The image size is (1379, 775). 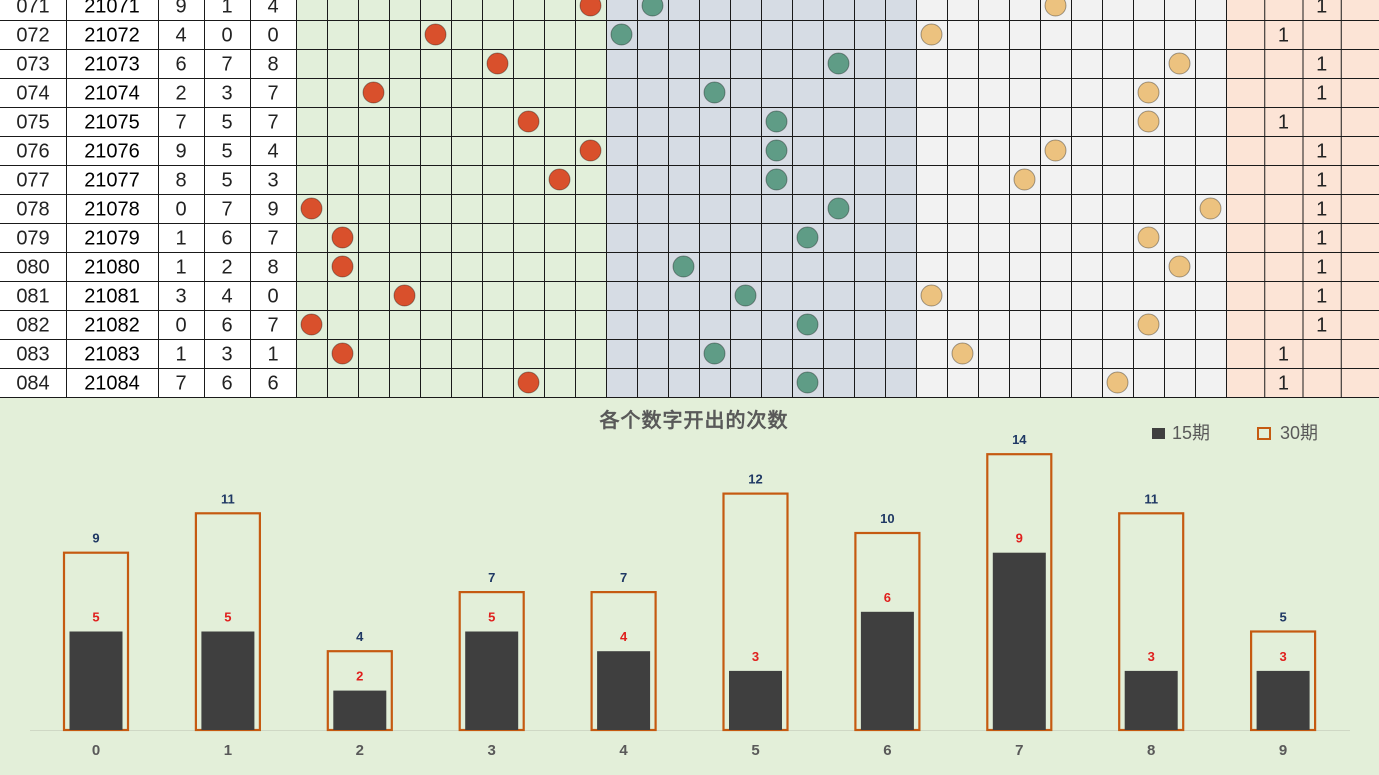 What do you see at coordinates (32, 268) in the screenshot?
I see `row-seq: 080` at bounding box center [32, 268].